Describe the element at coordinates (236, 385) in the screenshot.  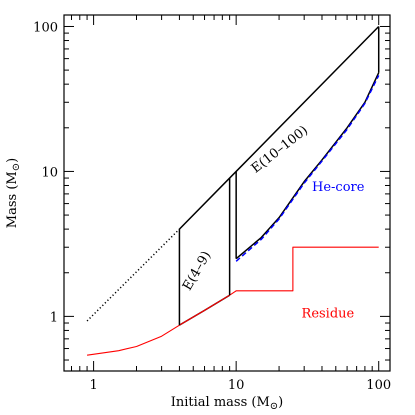
I see `x-tick-label: 10` at that location.